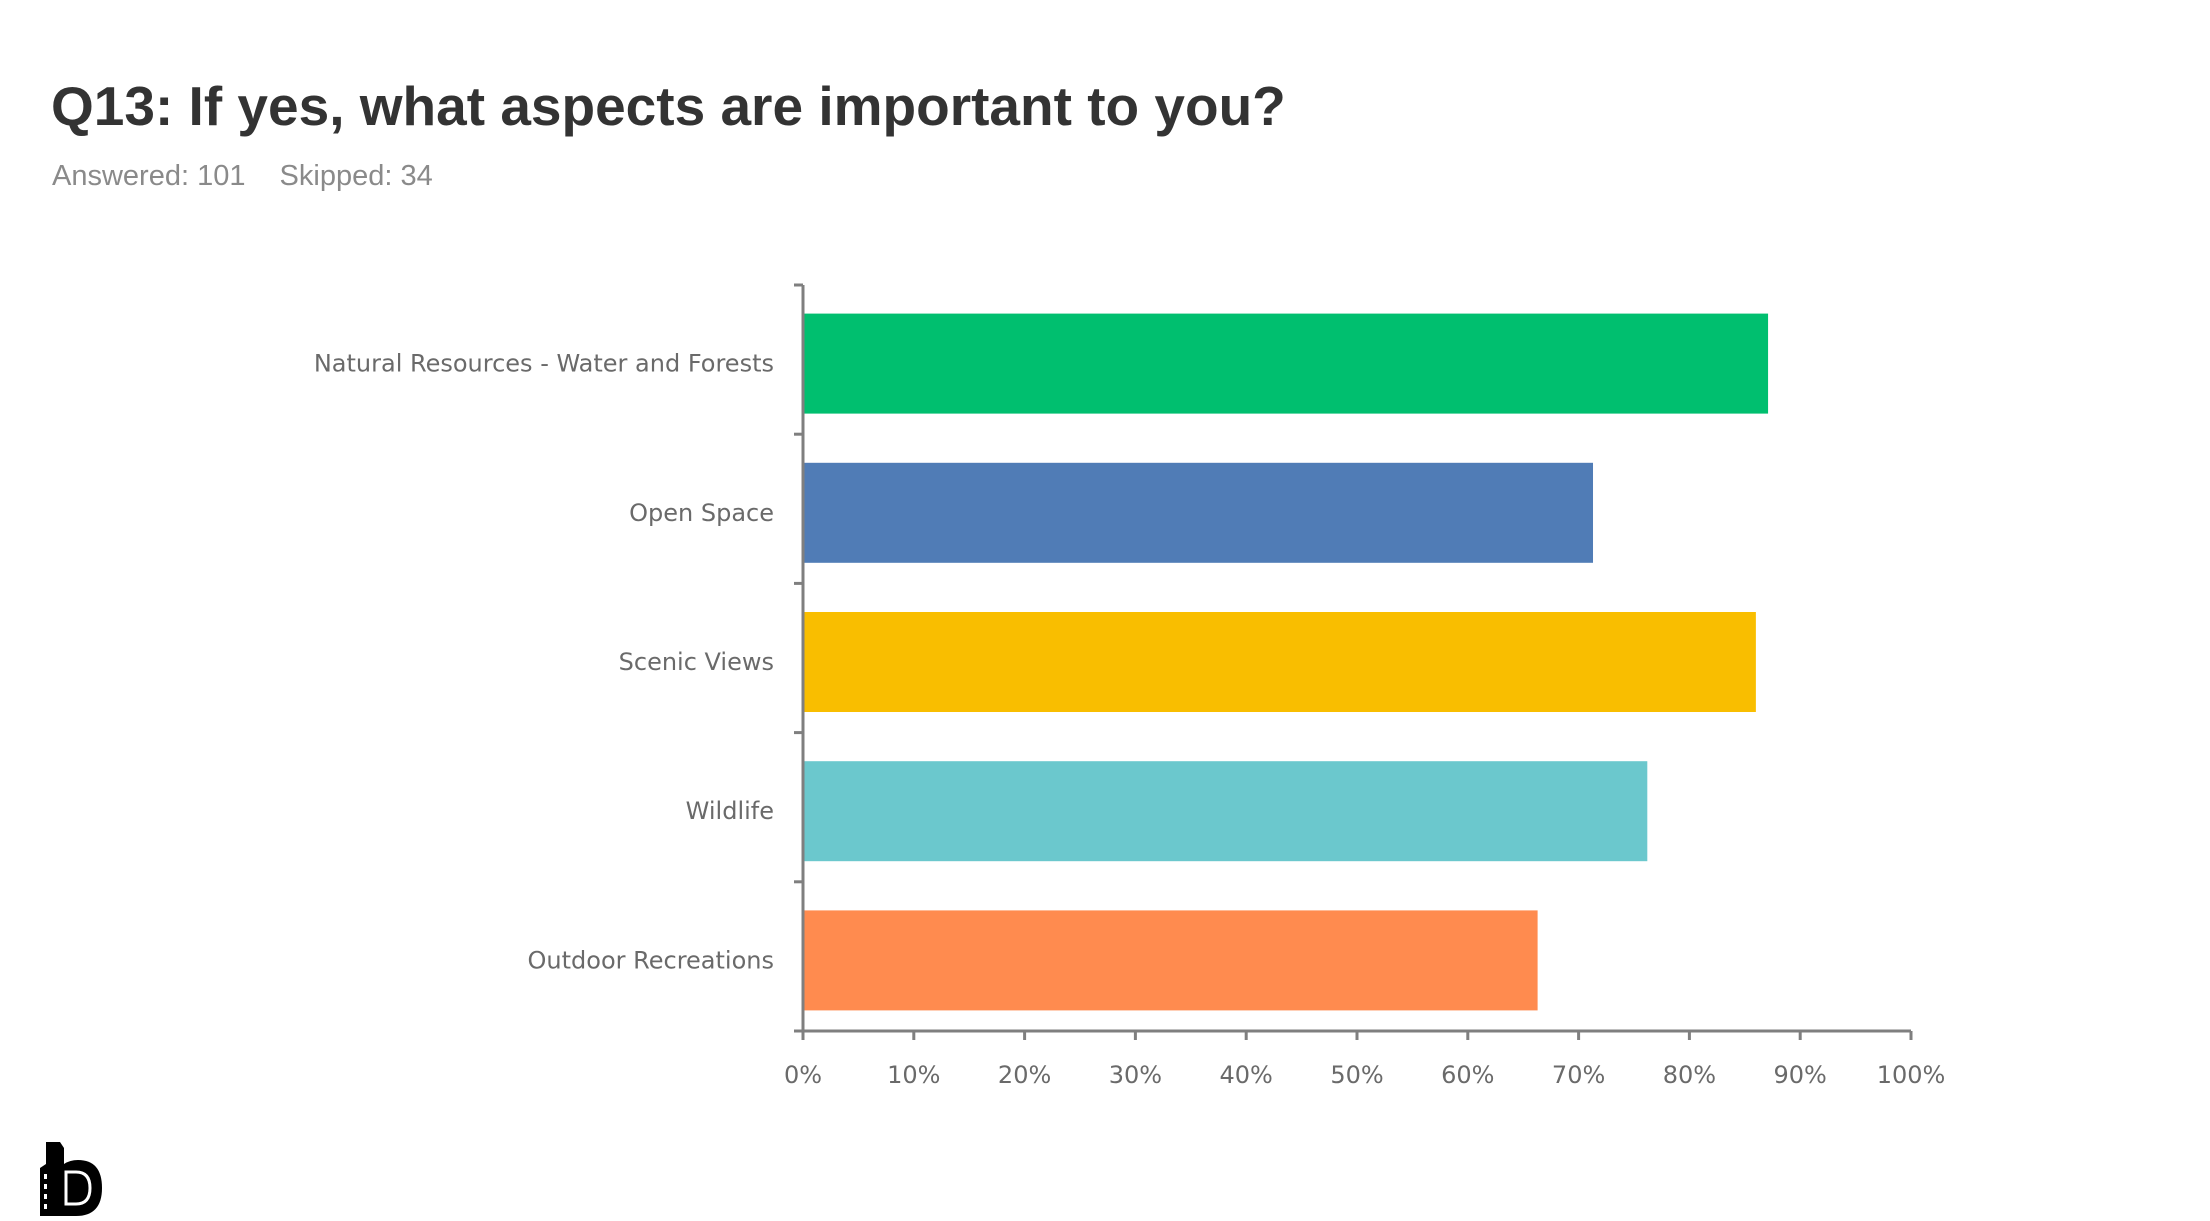  Describe the element at coordinates (1135, 1075) in the screenshot. I see `x-tick-label: 30%` at that location.